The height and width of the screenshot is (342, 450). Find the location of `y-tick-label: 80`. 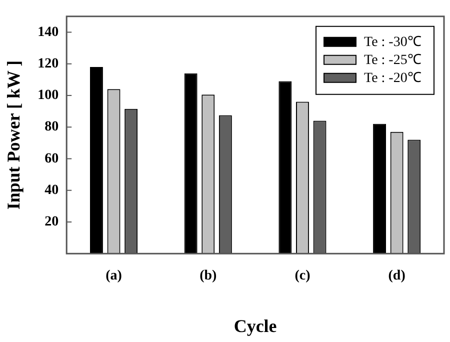

y-tick-label: 80 is located at coordinates (51, 127).